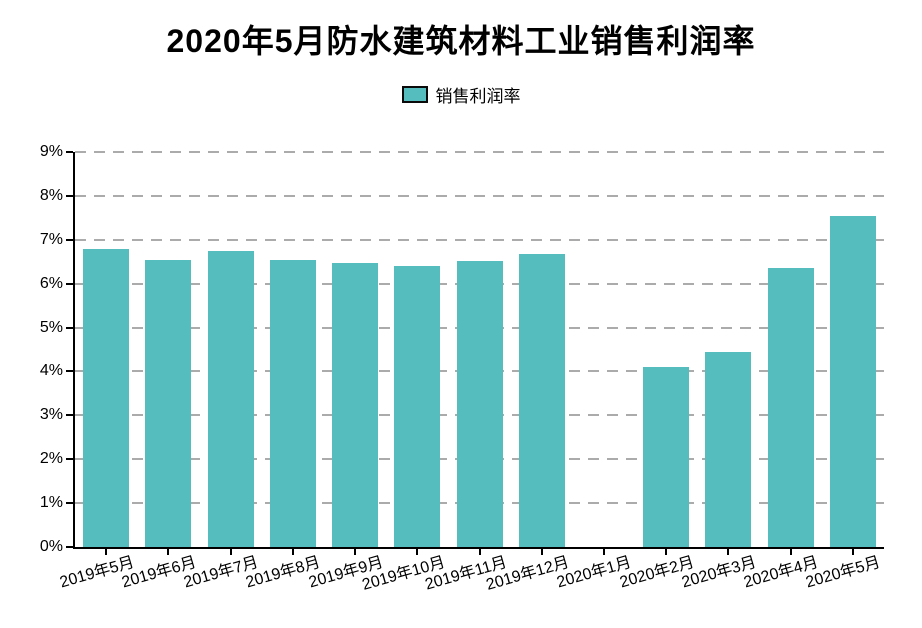  I want to click on y-tick-label: 8%, so click(51, 195).